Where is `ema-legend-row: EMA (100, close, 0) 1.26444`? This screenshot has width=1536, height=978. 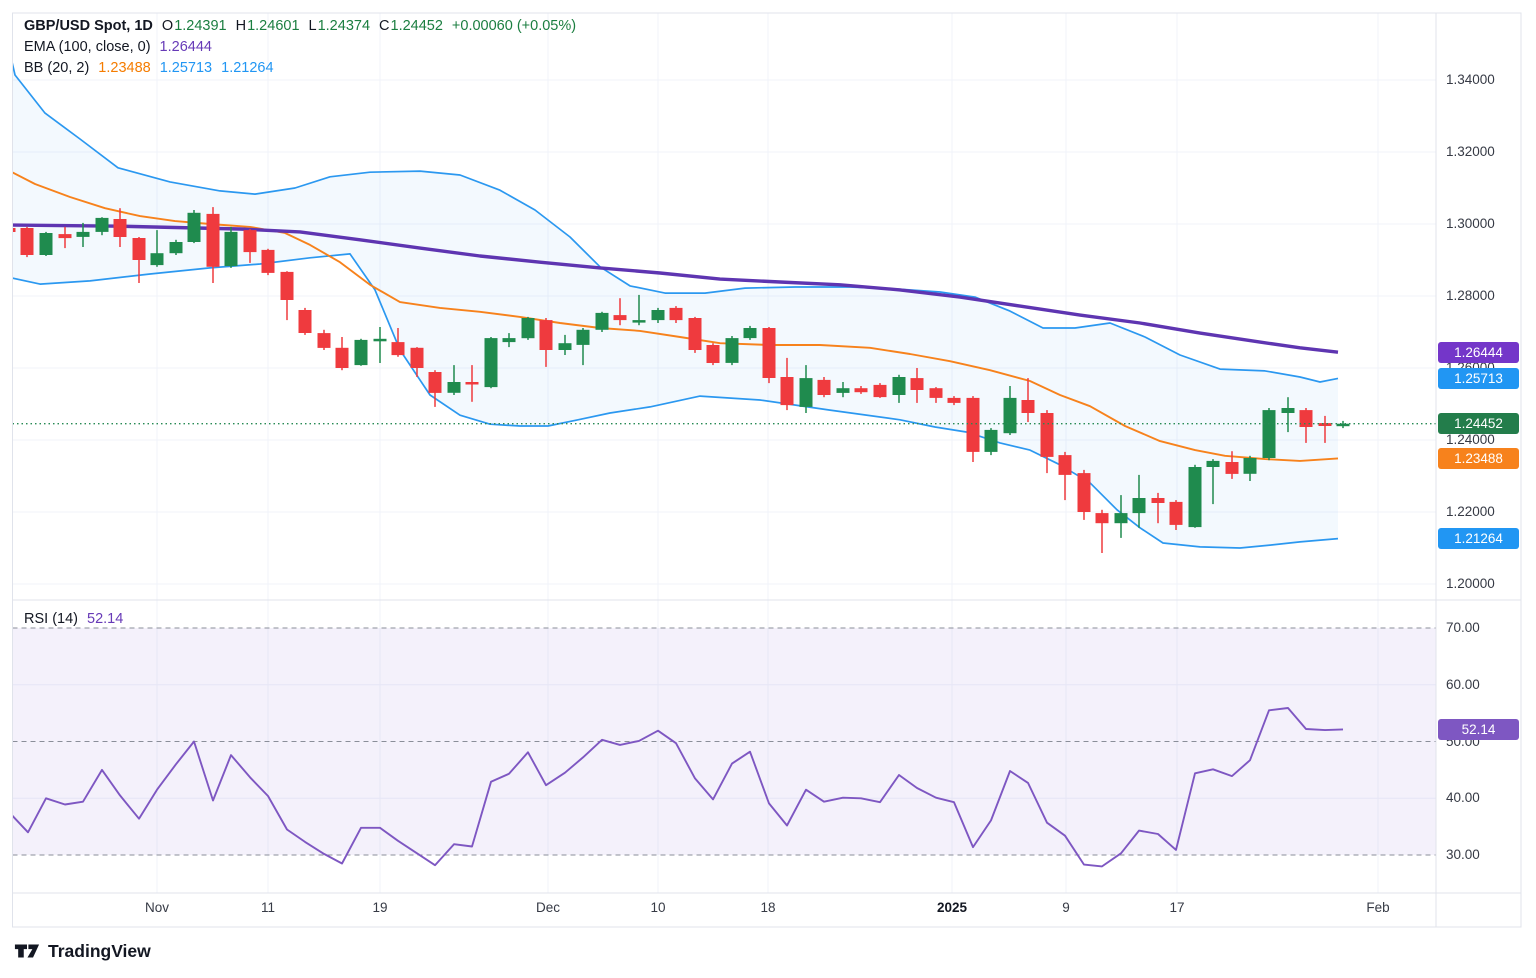 ema-legend-row: EMA (100, close, 0) 1.26444 is located at coordinates (300, 47).